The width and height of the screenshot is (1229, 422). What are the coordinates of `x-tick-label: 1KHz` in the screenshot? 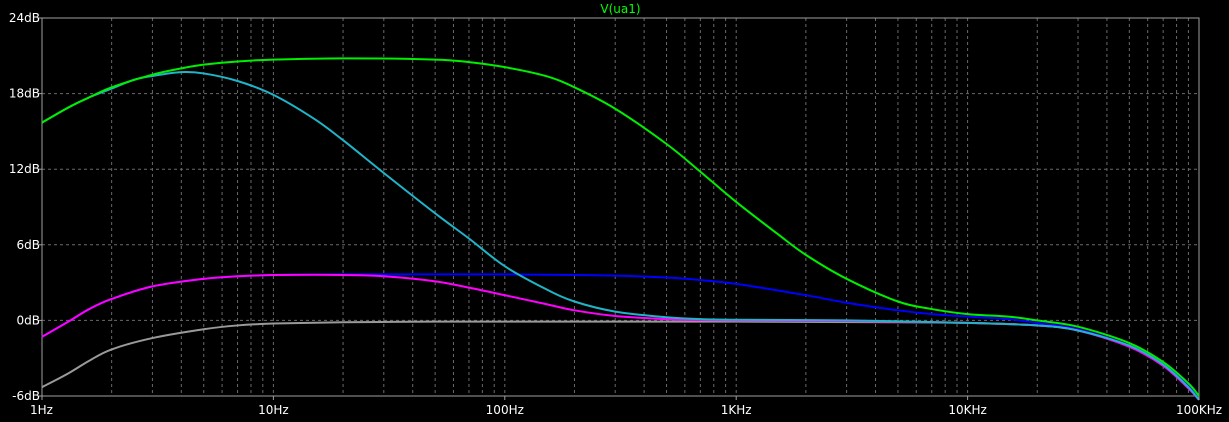 It's located at (736, 410).